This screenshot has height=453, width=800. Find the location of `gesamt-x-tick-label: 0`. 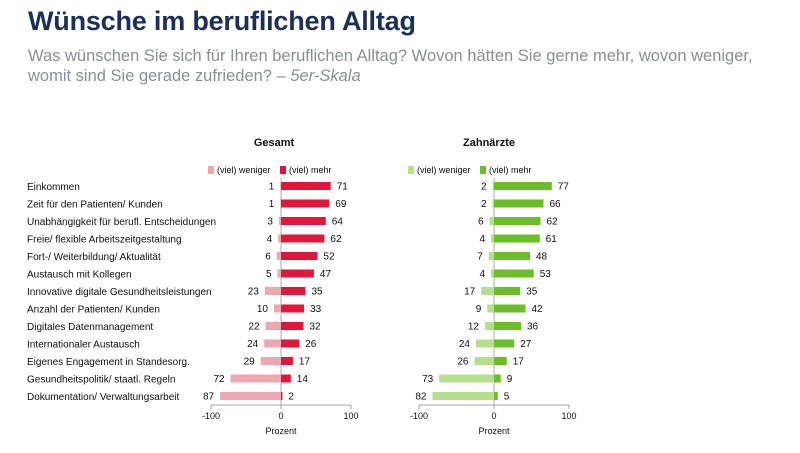

gesamt-x-tick-label: 0 is located at coordinates (280, 416).